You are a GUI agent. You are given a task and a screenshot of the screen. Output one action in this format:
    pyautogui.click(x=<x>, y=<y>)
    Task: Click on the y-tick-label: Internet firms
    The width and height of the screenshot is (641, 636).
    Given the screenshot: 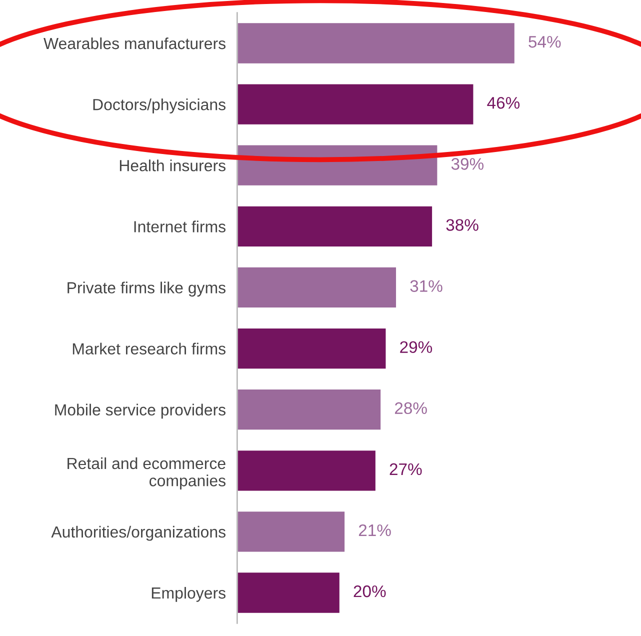 What is the action you would take?
    pyautogui.click(x=180, y=226)
    